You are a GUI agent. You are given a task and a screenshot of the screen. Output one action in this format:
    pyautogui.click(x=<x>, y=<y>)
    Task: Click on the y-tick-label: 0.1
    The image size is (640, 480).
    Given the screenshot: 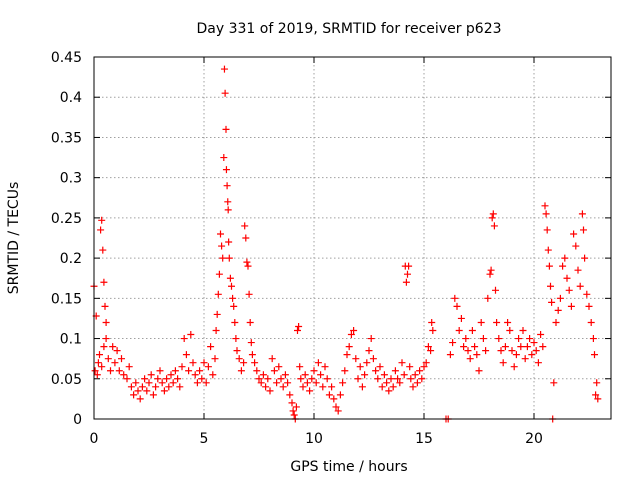 What is the action you would take?
    pyautogui.click(x=71, y=340)
    